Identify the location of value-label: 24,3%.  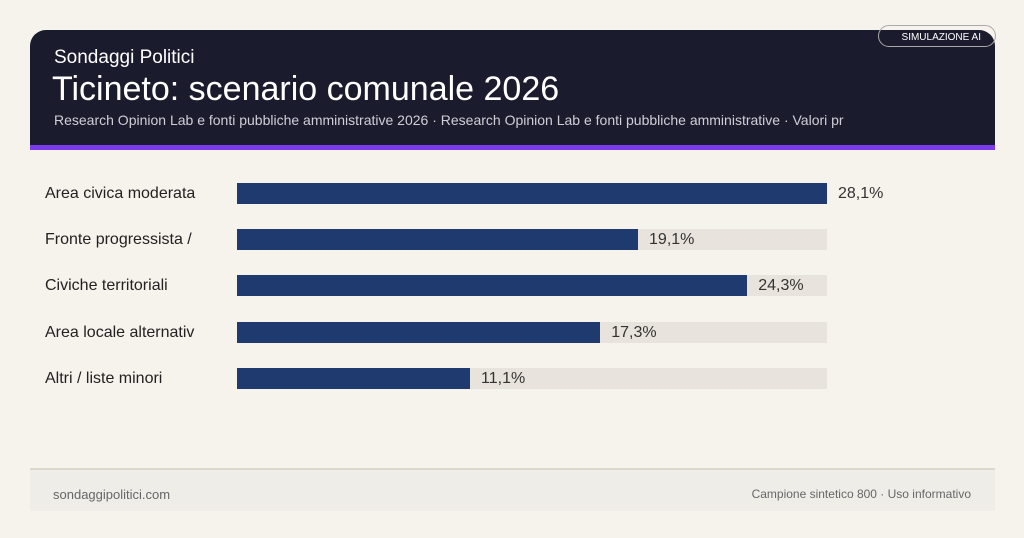
(781, 286).